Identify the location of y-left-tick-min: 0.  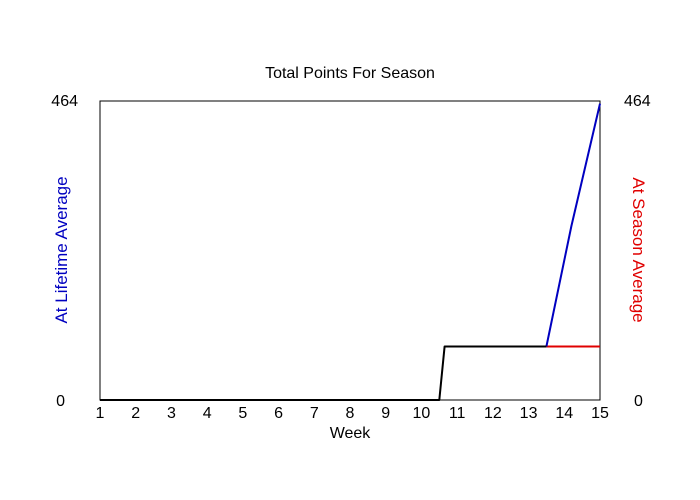
(60, 401).